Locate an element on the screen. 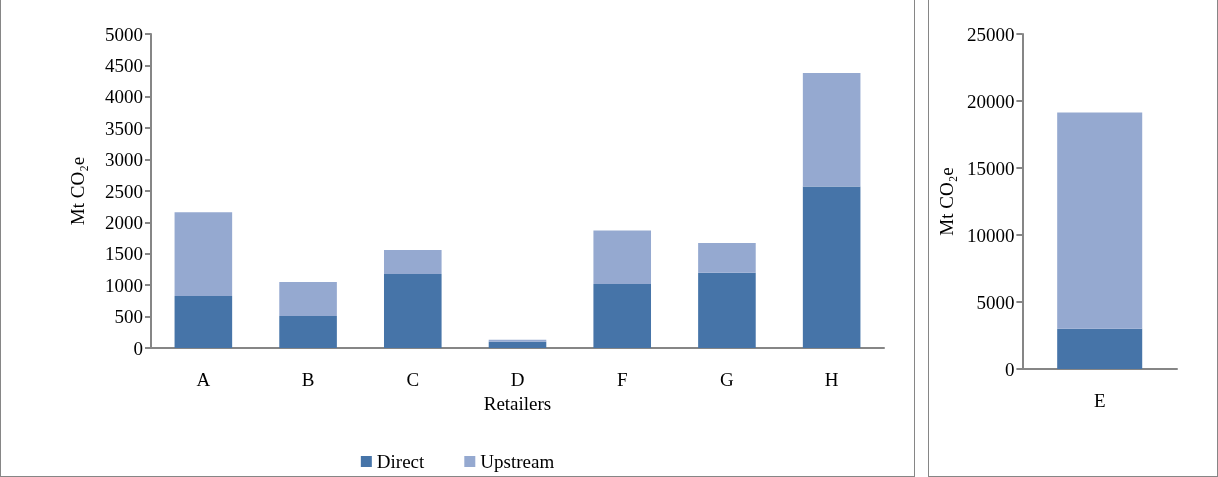 This screenshot has height=477, width=1218. x-tick-label: C is located at coordinates (413, 379).